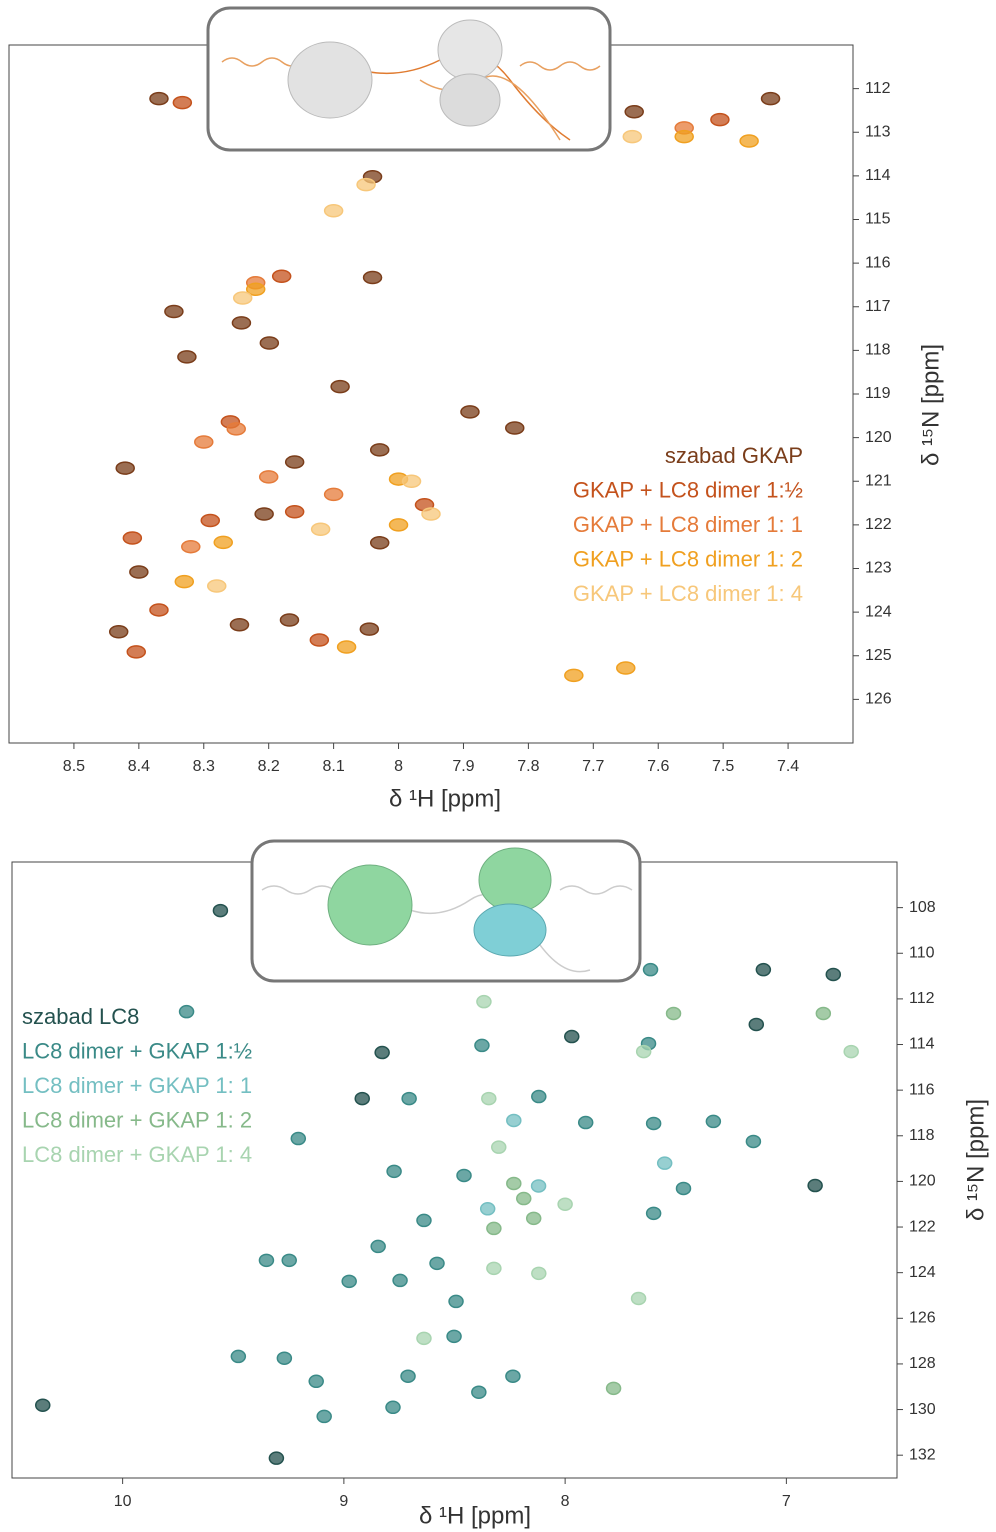  I want to click on y-tick-label: 125, so click(878, 655).